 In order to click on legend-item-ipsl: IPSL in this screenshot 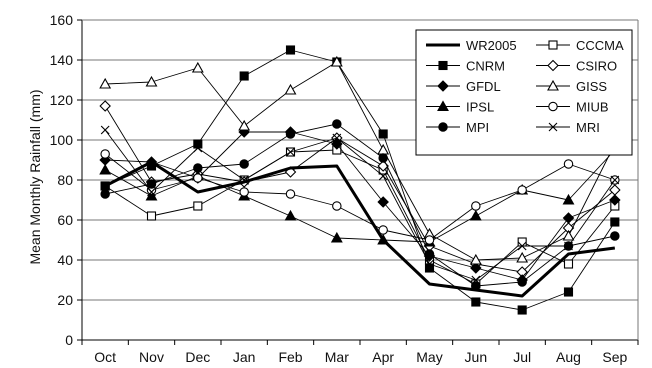, I will do `click(460, 107)`.